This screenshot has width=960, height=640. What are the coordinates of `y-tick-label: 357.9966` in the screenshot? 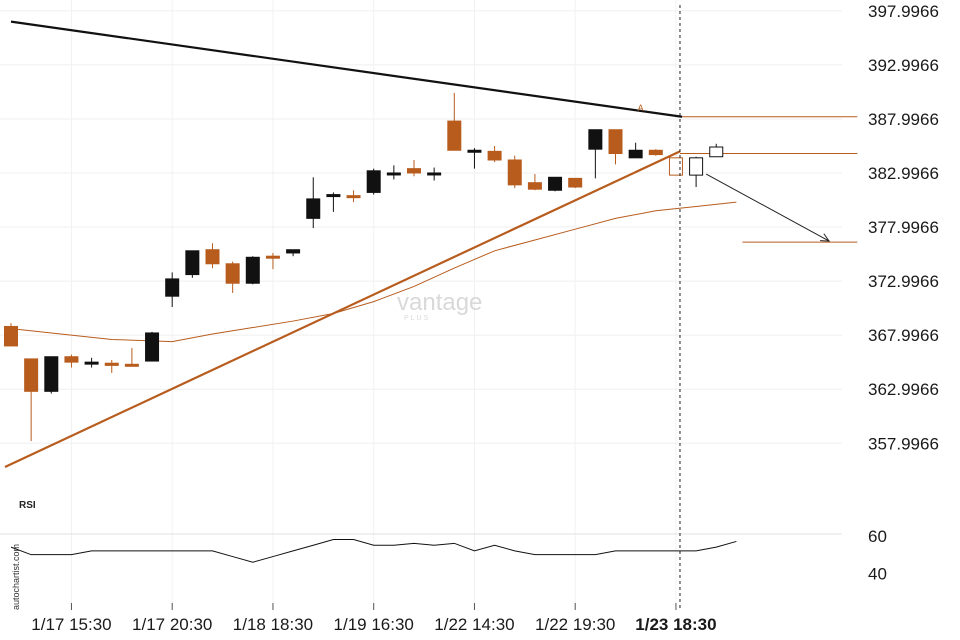 It's located at (903, 443).